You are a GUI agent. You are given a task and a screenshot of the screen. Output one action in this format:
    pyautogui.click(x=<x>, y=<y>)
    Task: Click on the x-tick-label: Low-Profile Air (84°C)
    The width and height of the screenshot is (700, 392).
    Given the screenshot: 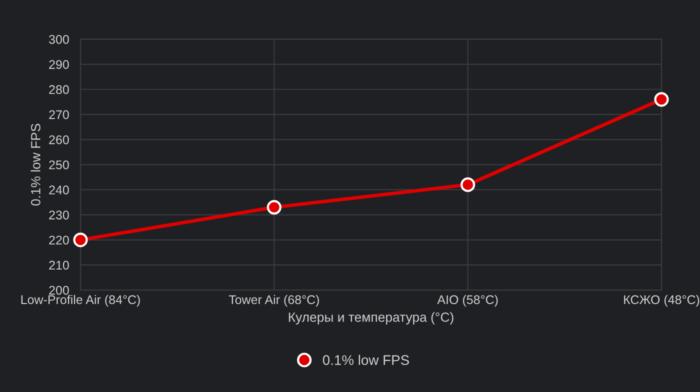 What is the action you would take?
    pyautogui.click(x=80, y=300)
    